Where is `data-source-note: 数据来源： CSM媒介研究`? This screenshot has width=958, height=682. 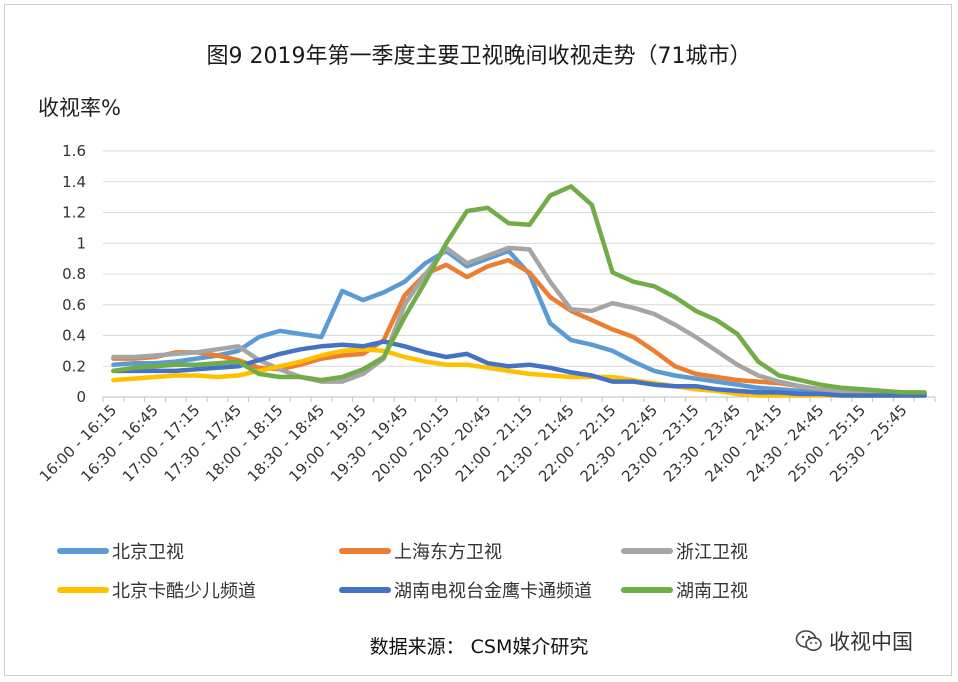
data-source-note: 数据来源： CSM媒介研究 is located at coordinates (479, 647).